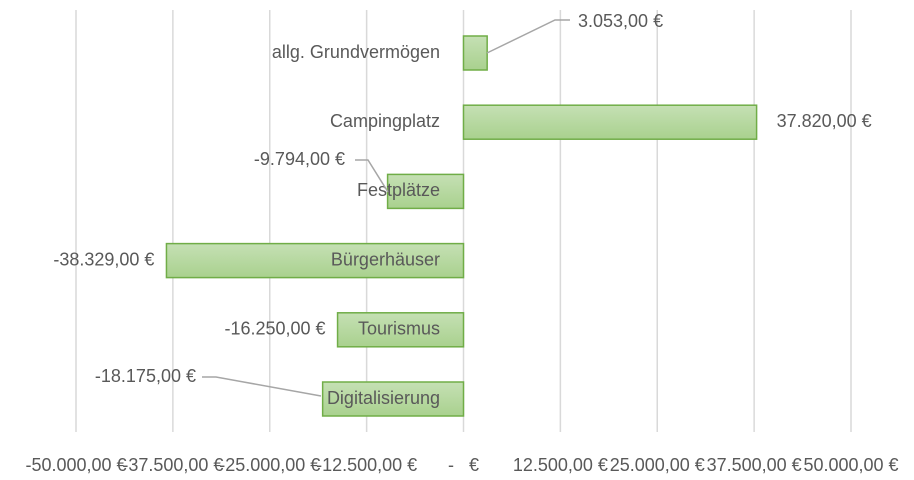 This screenshot has height=480, width=914. Describe the element at coordinates (269, 465) in the screenshot. I see `x-tick-label: -25.000,00 €` at that location.